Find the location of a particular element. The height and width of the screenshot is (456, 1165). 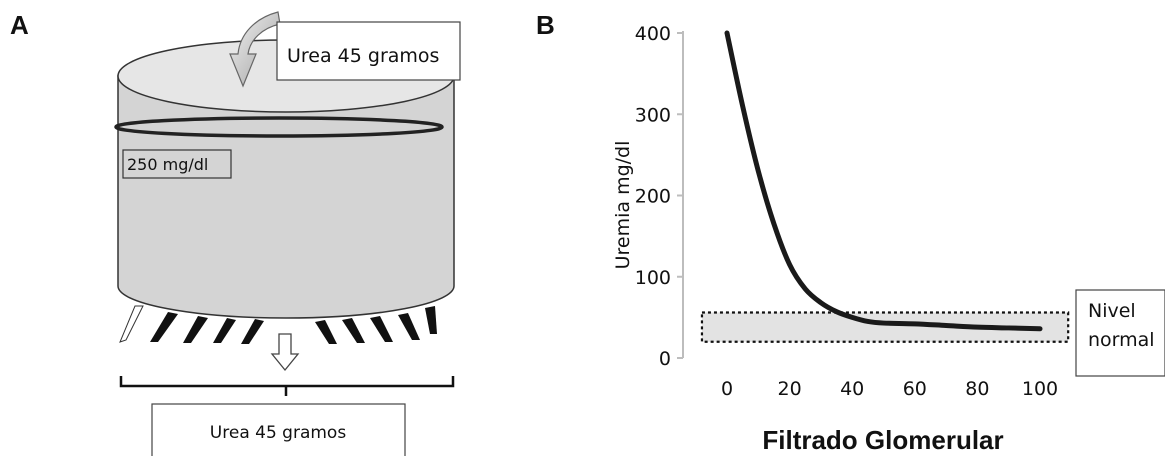

x-axis-ticks: 0 20 40 60 80 100 is located at coordinates (889, 389).